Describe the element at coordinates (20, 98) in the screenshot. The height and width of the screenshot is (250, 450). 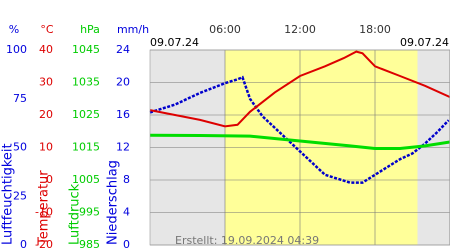
I see `y-tick-label: 75` at that location.